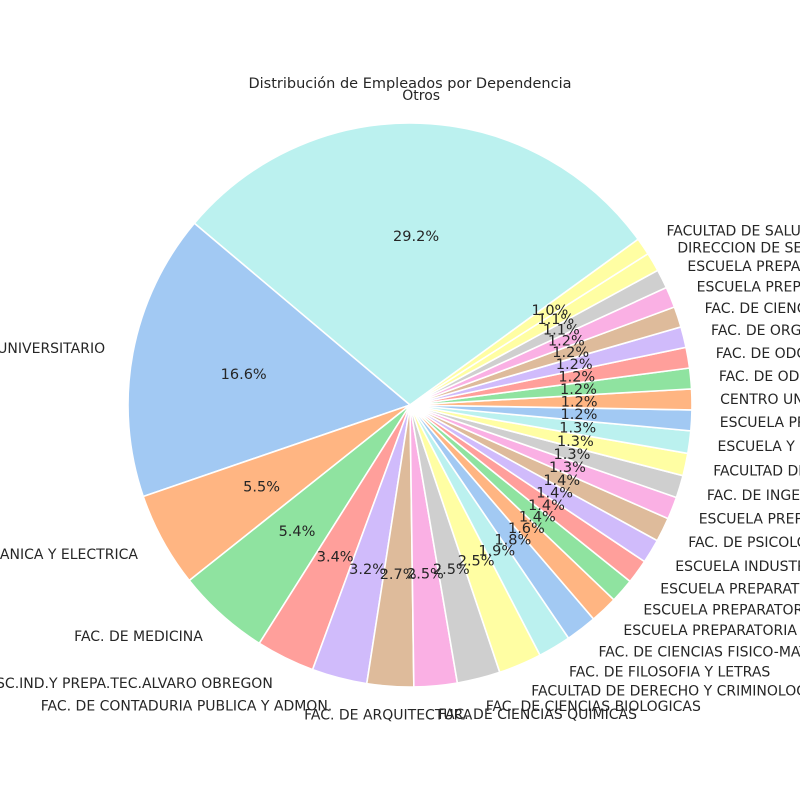 This screenshot has width=800, height=800. What do you see at coordinates (136, 684) in the screenshot?
I see `pie-slice-label: ESC.IND.Y PREPA.TEC.ALVARO OBREGON` at bounding box center [136, 684].